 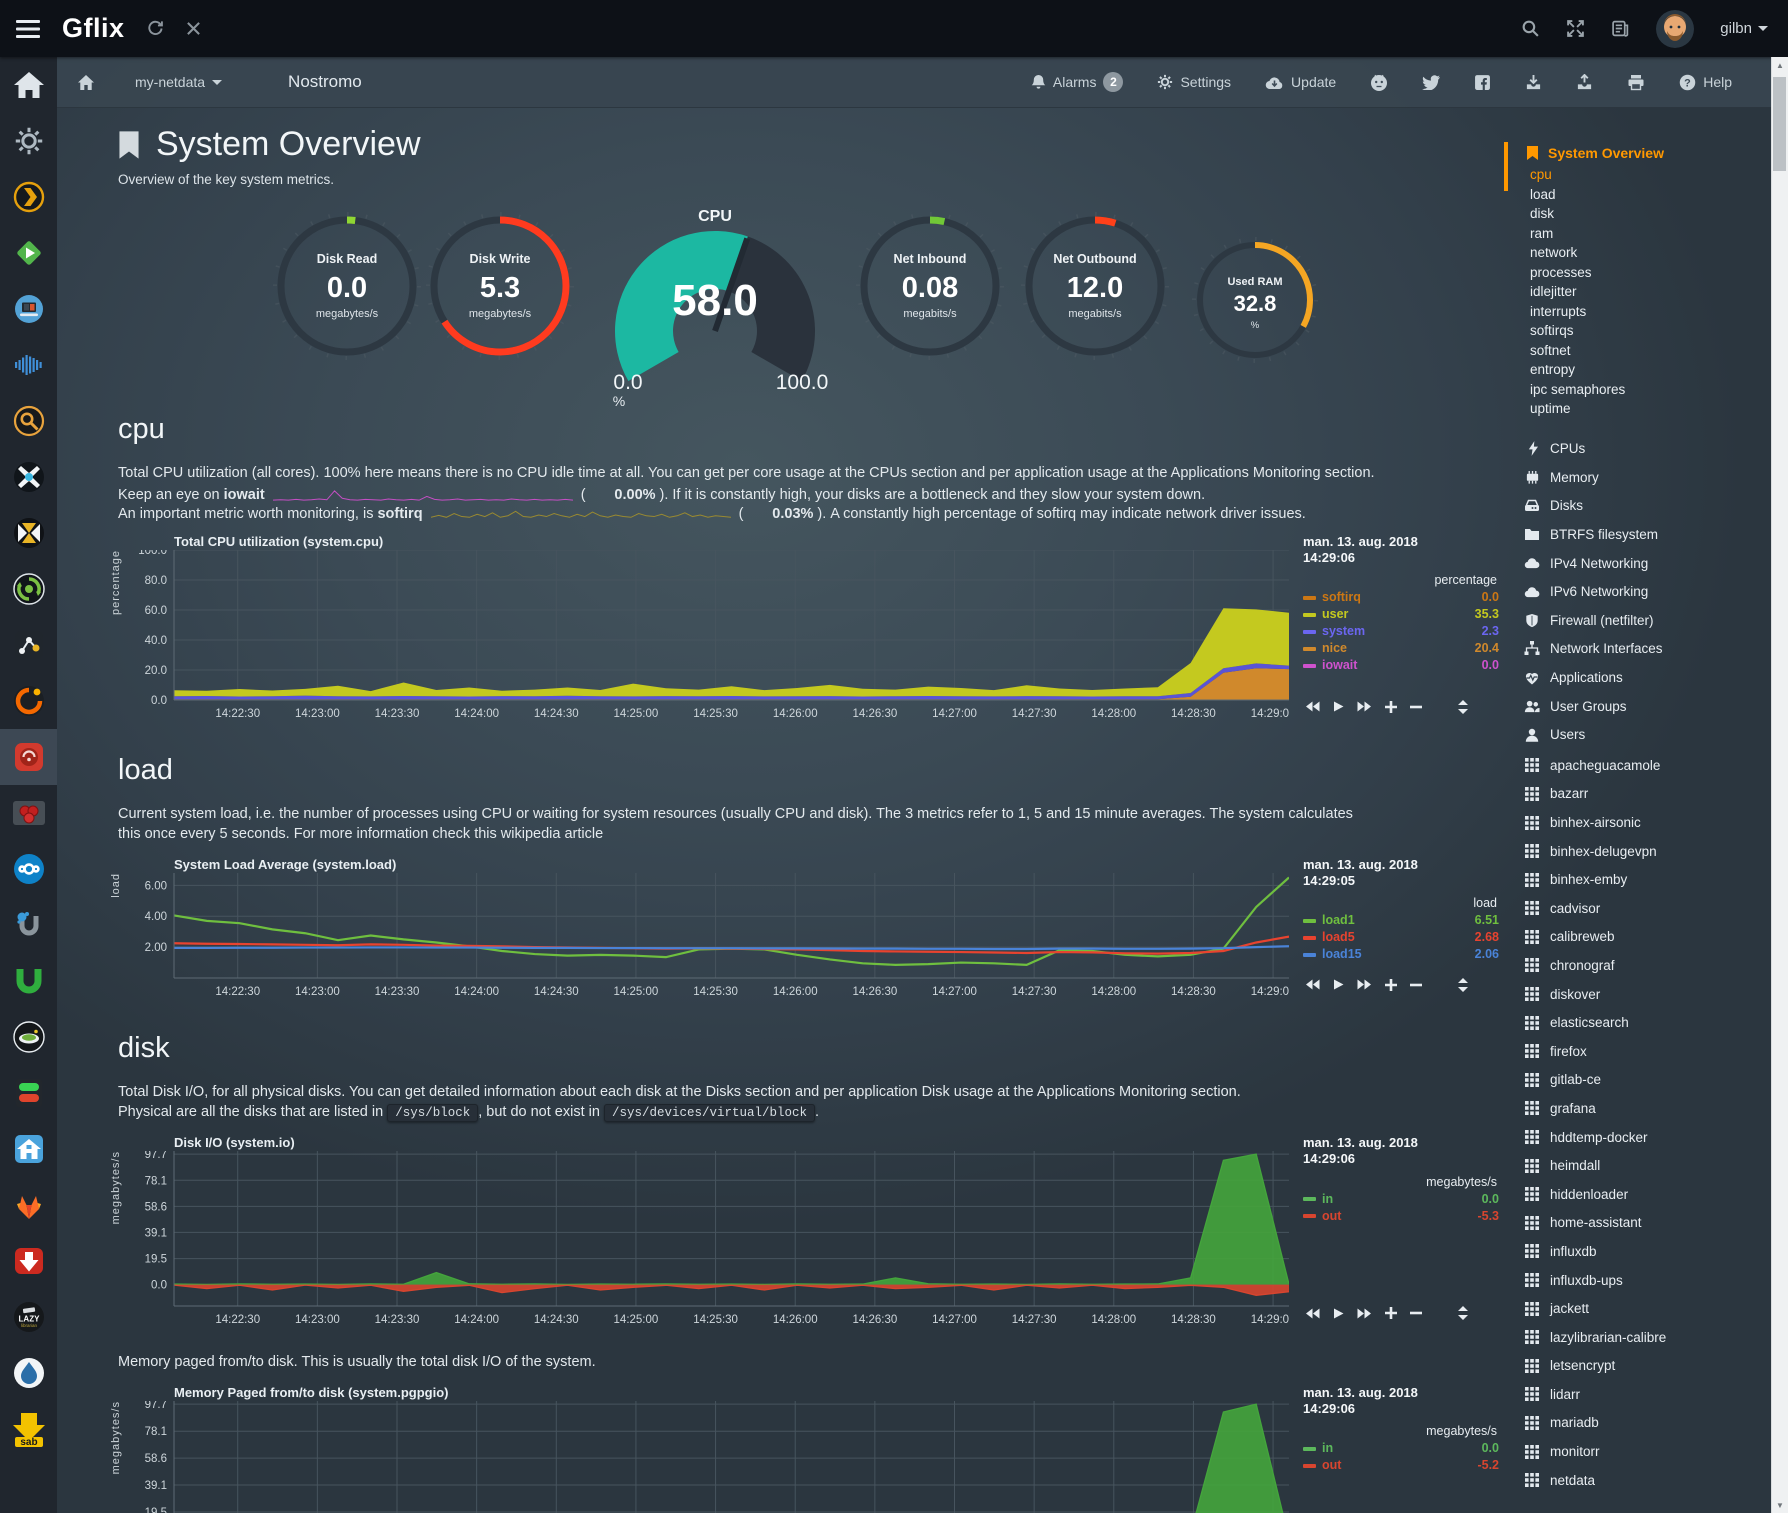 What do you see at coordinates (28, 253) in the screenshot?
I see `emby-icon` at bounding box center [28, 253].